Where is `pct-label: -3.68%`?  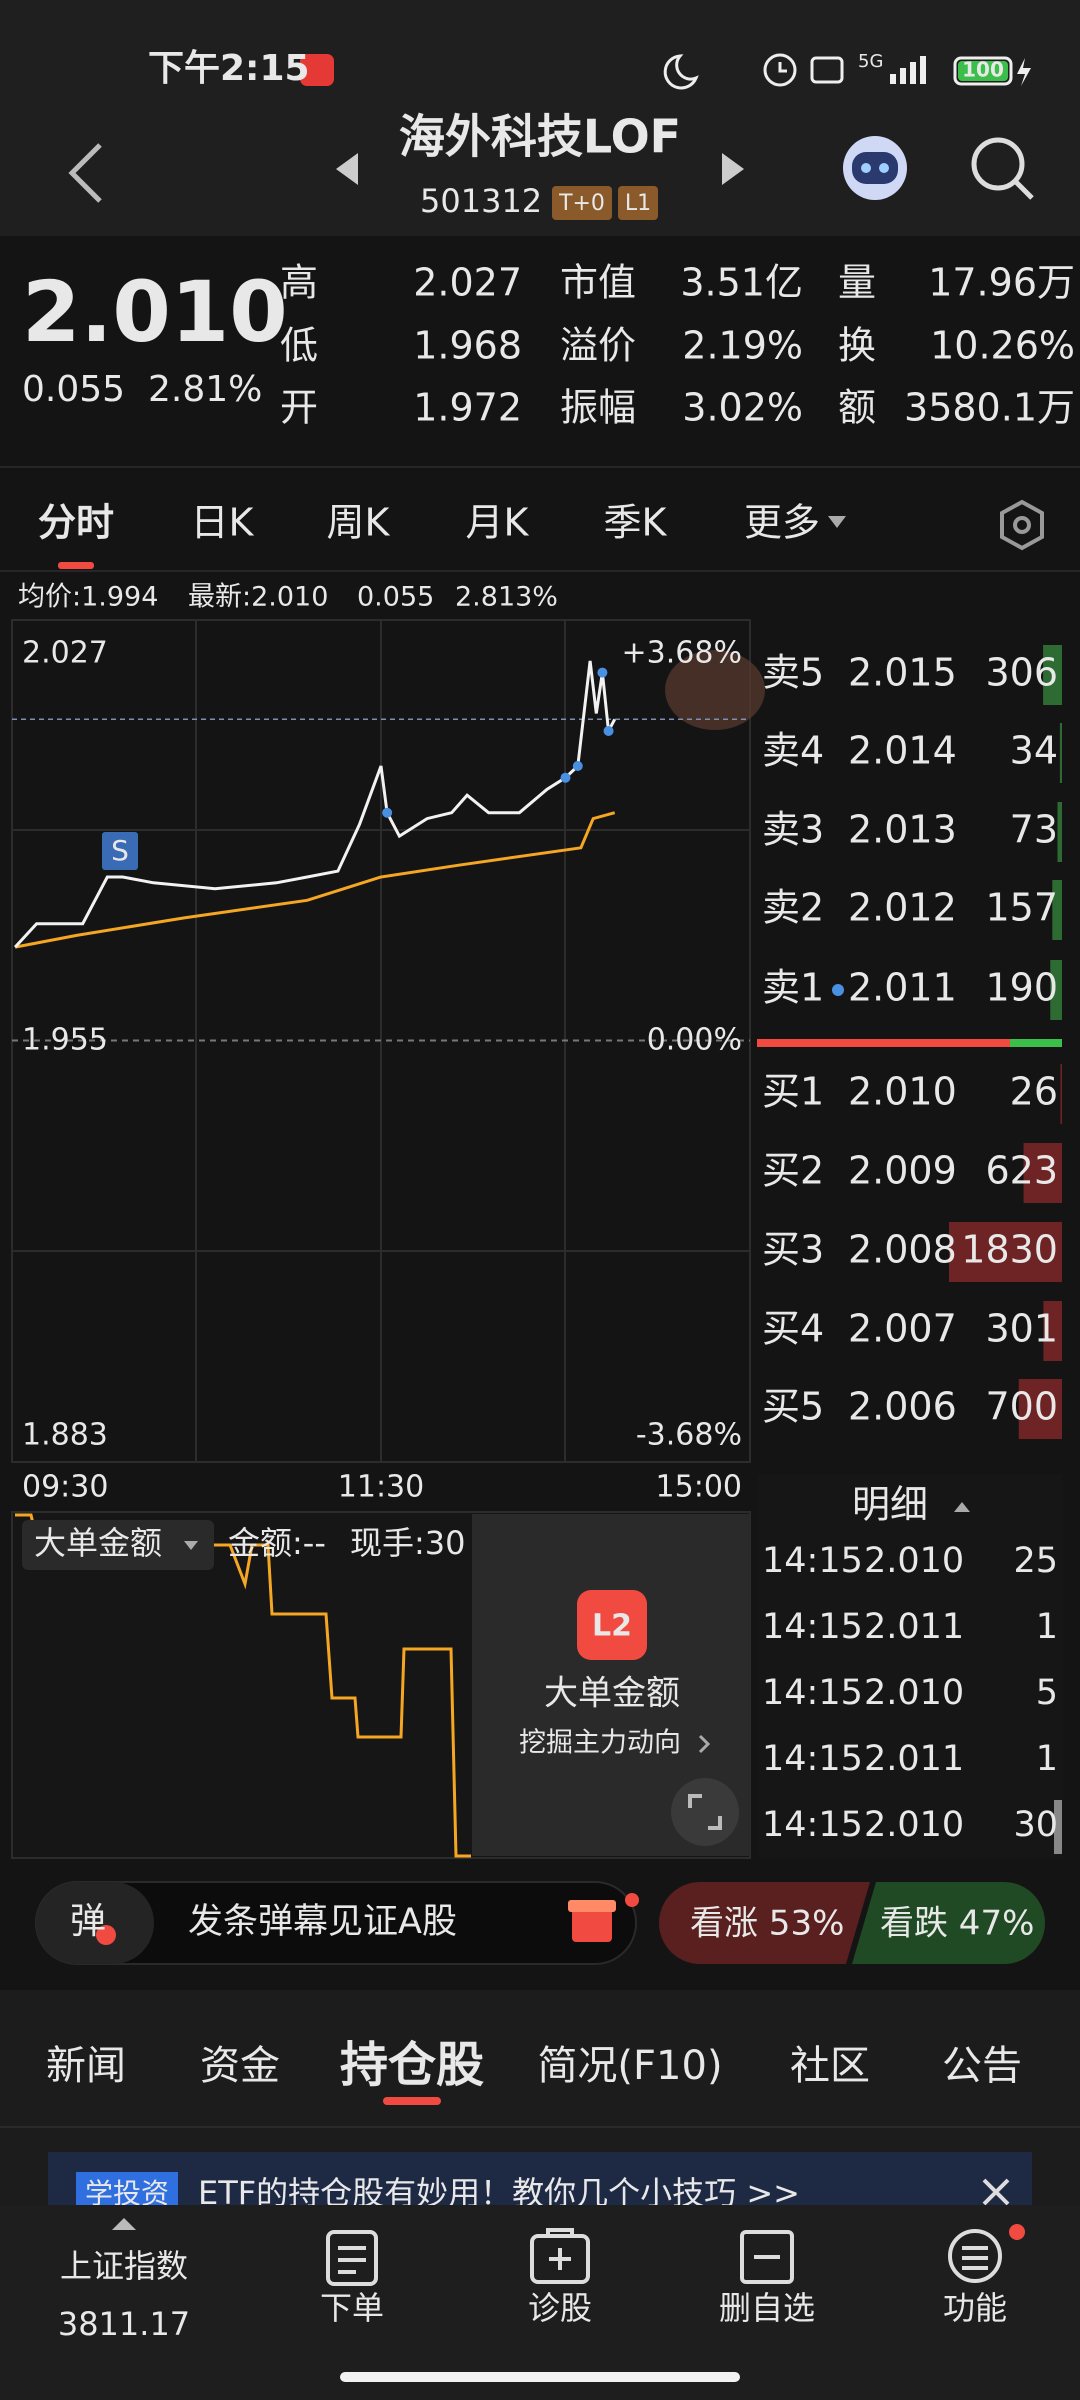 pct-label: -3.68% is located at coordinates (689, 1435).